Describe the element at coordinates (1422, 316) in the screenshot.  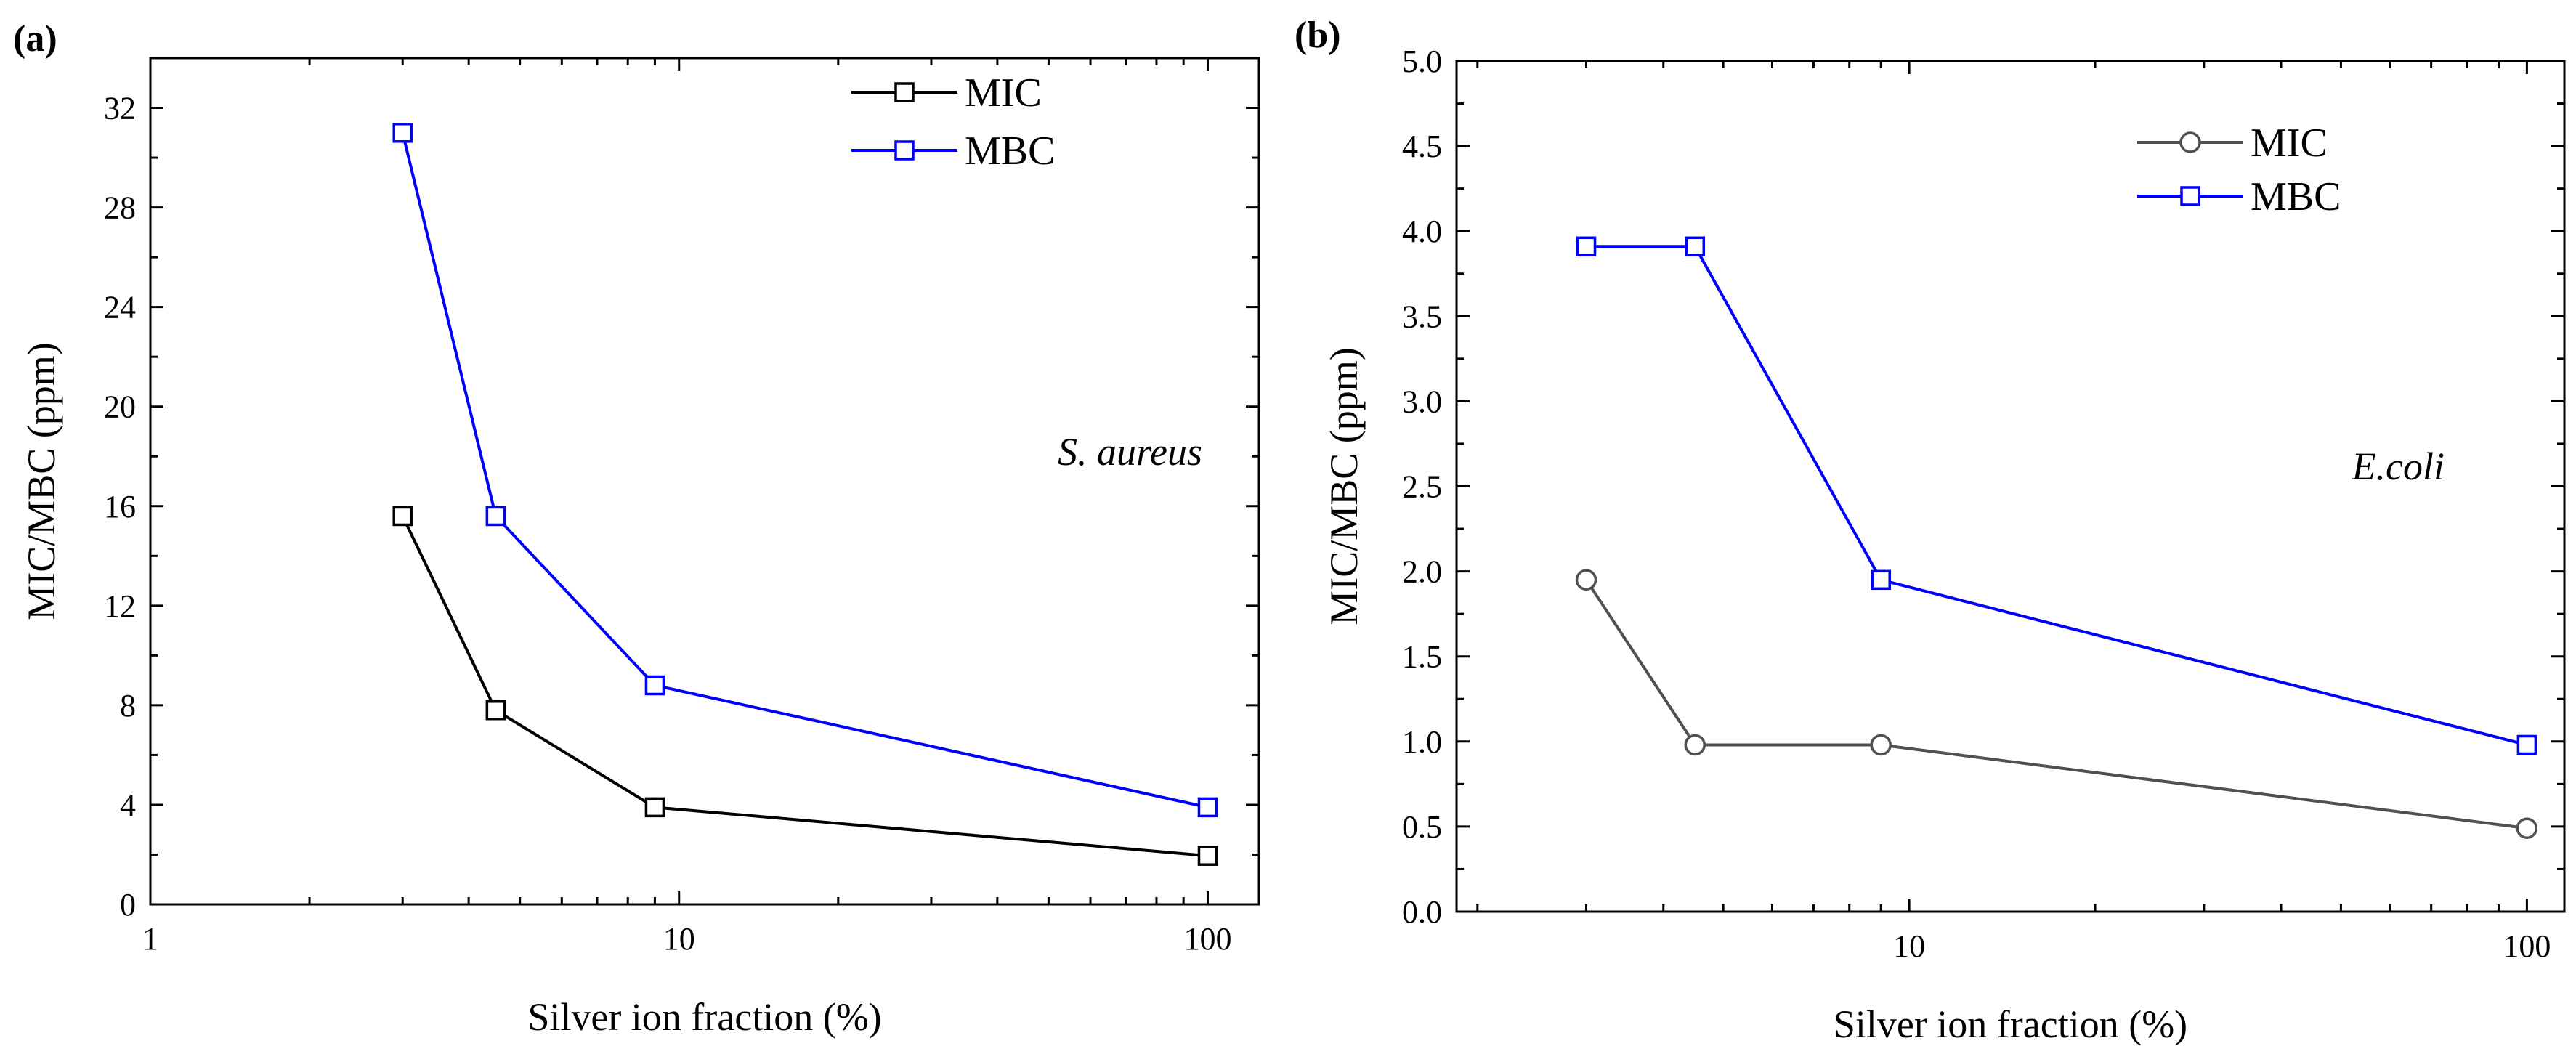
I see `y-tick-label: 3.5` at that location.